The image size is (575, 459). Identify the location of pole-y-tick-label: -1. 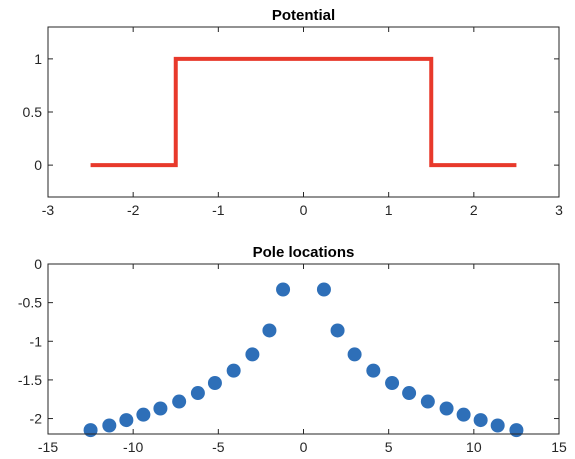
(36, 341).